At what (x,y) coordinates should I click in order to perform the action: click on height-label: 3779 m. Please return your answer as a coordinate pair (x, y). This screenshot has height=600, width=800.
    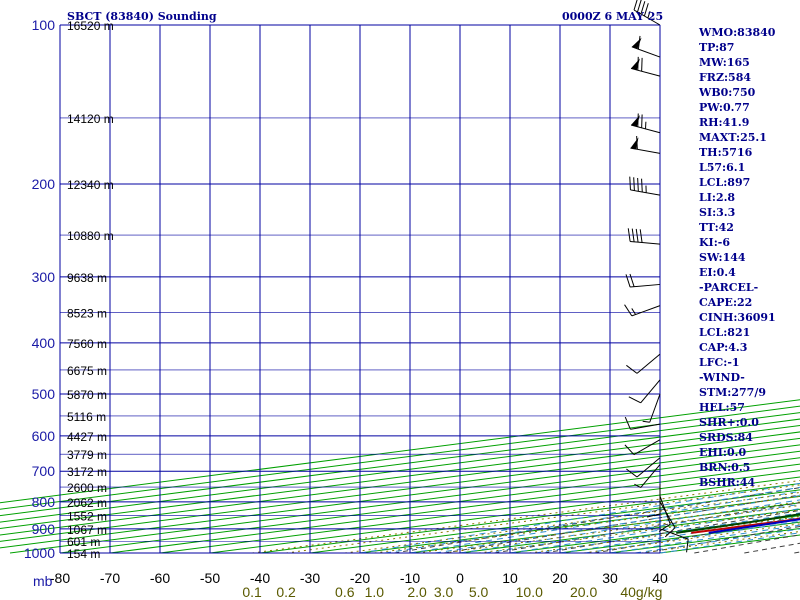
    Looking at the image, I should click on (87, 455).